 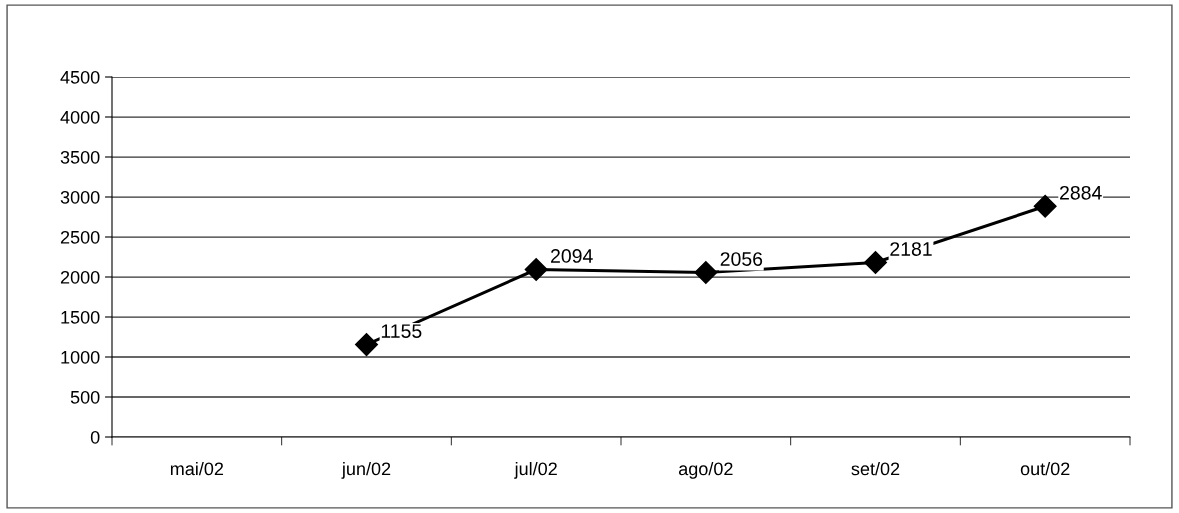 What do you see at coordinates (911, 249) in the screenshot?
I see `data-label: 2181` at bounding box center [911, 249].